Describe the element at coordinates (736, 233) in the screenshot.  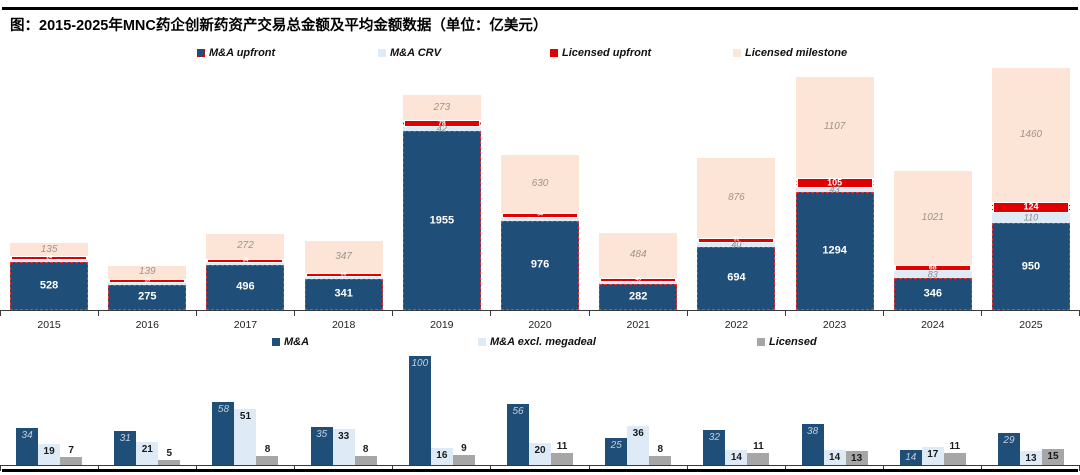
I see `stacked-bar: 694 40 51 876` at that location.